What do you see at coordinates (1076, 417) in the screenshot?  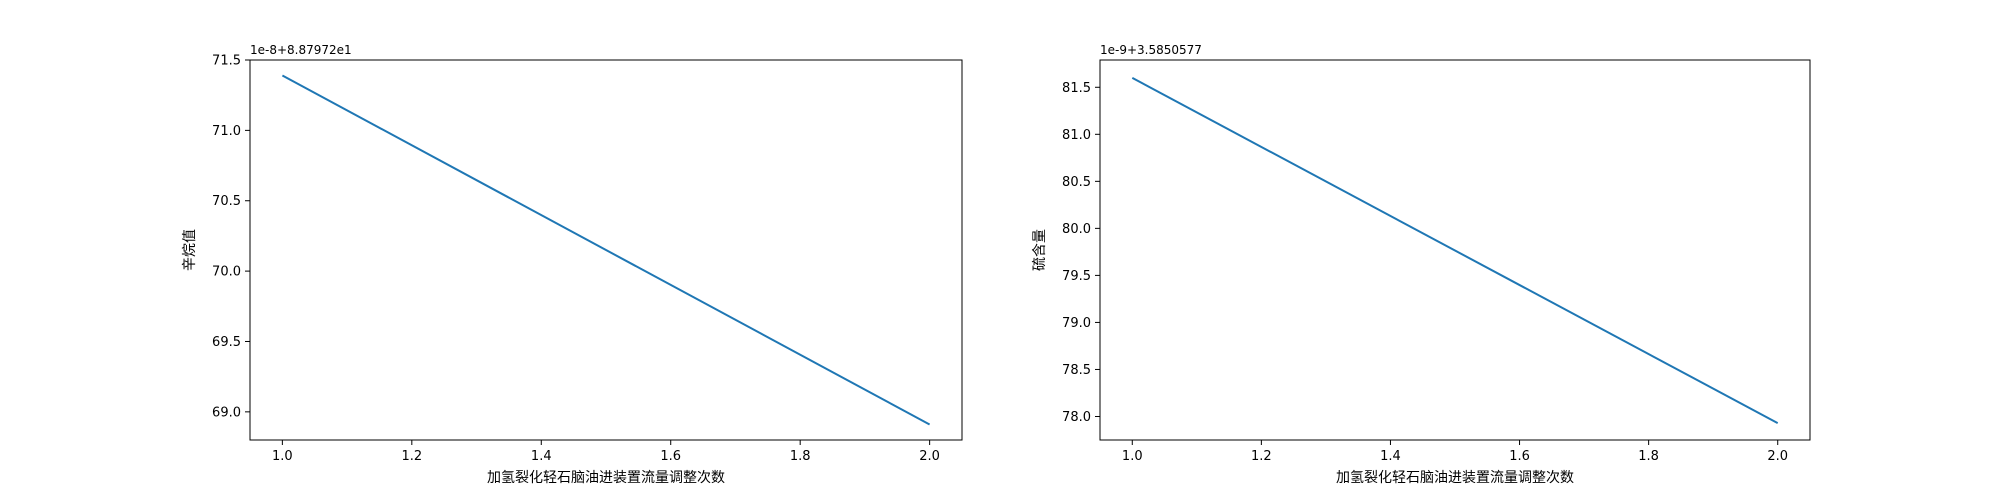 I see `y-tick-label: 78.0` at bounding box center [1076, 417].